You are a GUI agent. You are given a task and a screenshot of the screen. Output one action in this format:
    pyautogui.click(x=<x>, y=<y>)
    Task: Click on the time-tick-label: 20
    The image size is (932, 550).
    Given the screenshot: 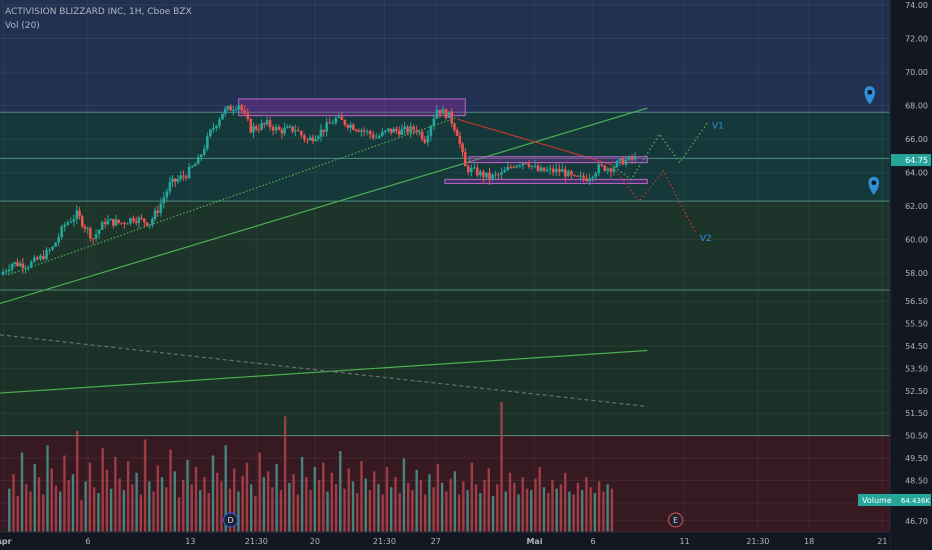 What is the action you would take?
    pyautogui.click(x=315, y=541)
    